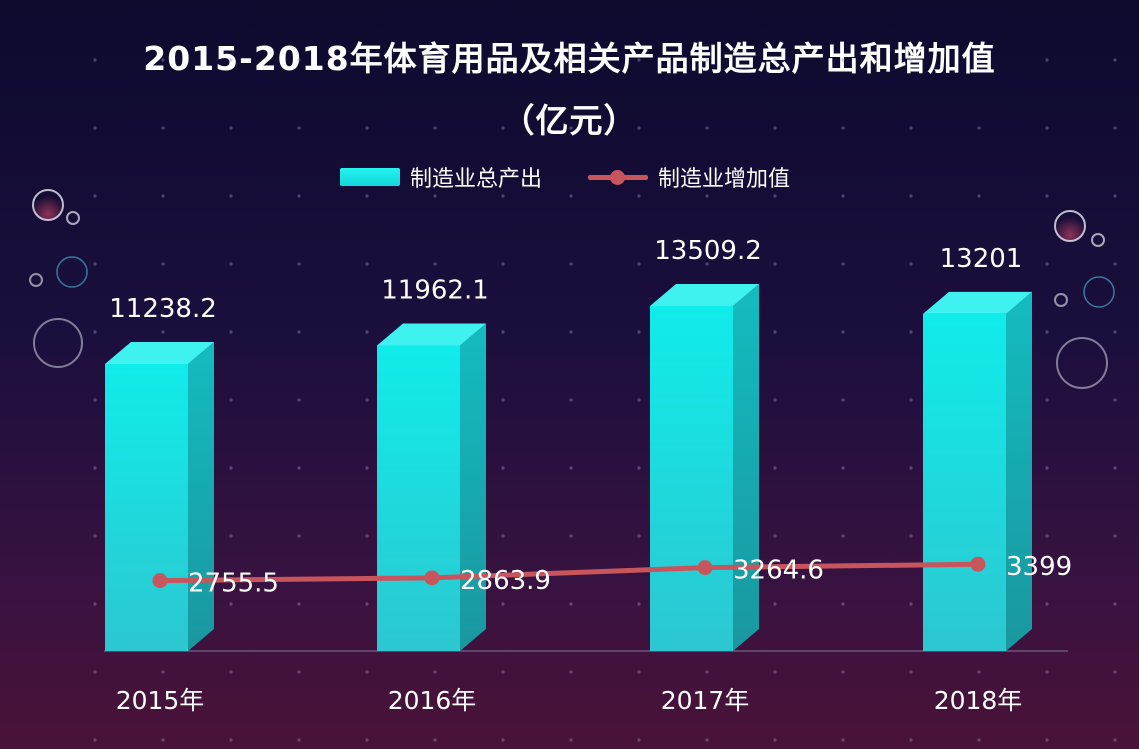  Describe the element at coordinates (978, 700) in the screenshot. I see `x-tick-label: 2018年` at that location.